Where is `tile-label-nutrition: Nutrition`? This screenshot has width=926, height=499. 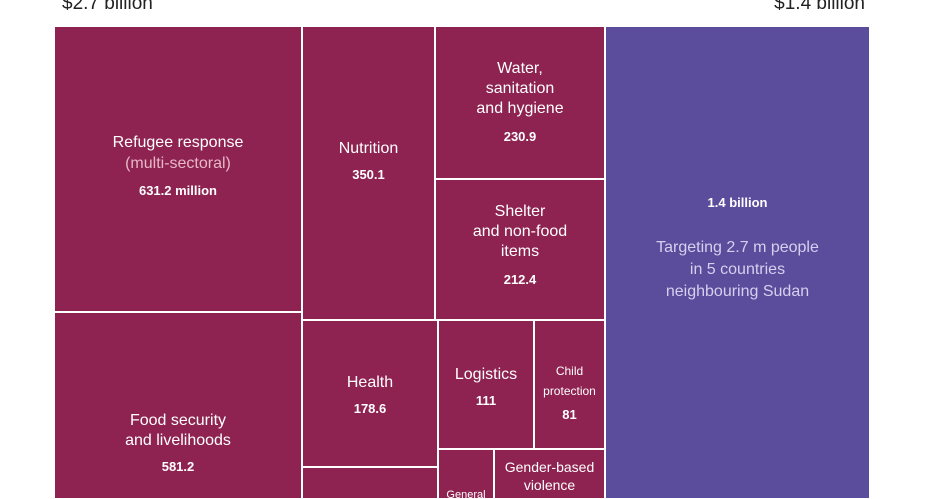
tile-label-nutrition: Nutrition is located at coordinates (368, 148).